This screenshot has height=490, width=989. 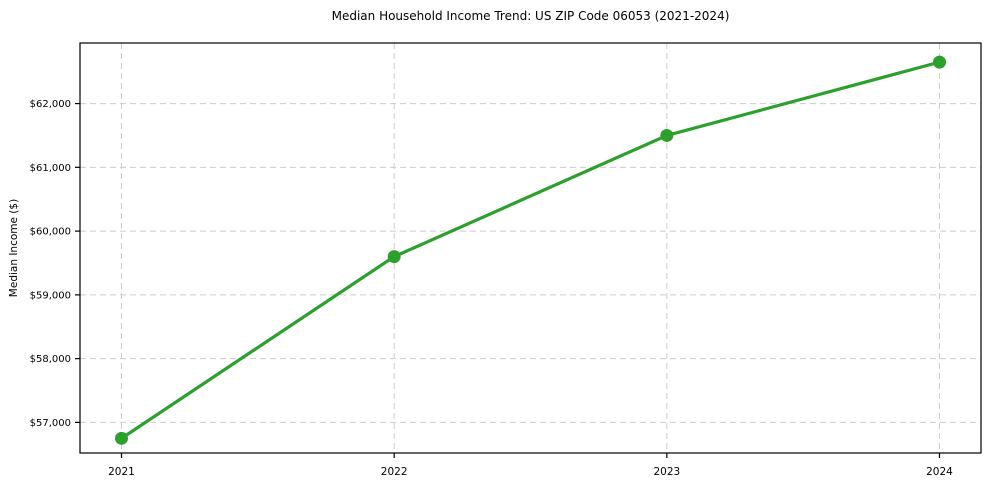 What do you see at coordinates (121, 472) in the screenshot?
I see `x-tick-label: 2021` at bounding box center [121, 472].